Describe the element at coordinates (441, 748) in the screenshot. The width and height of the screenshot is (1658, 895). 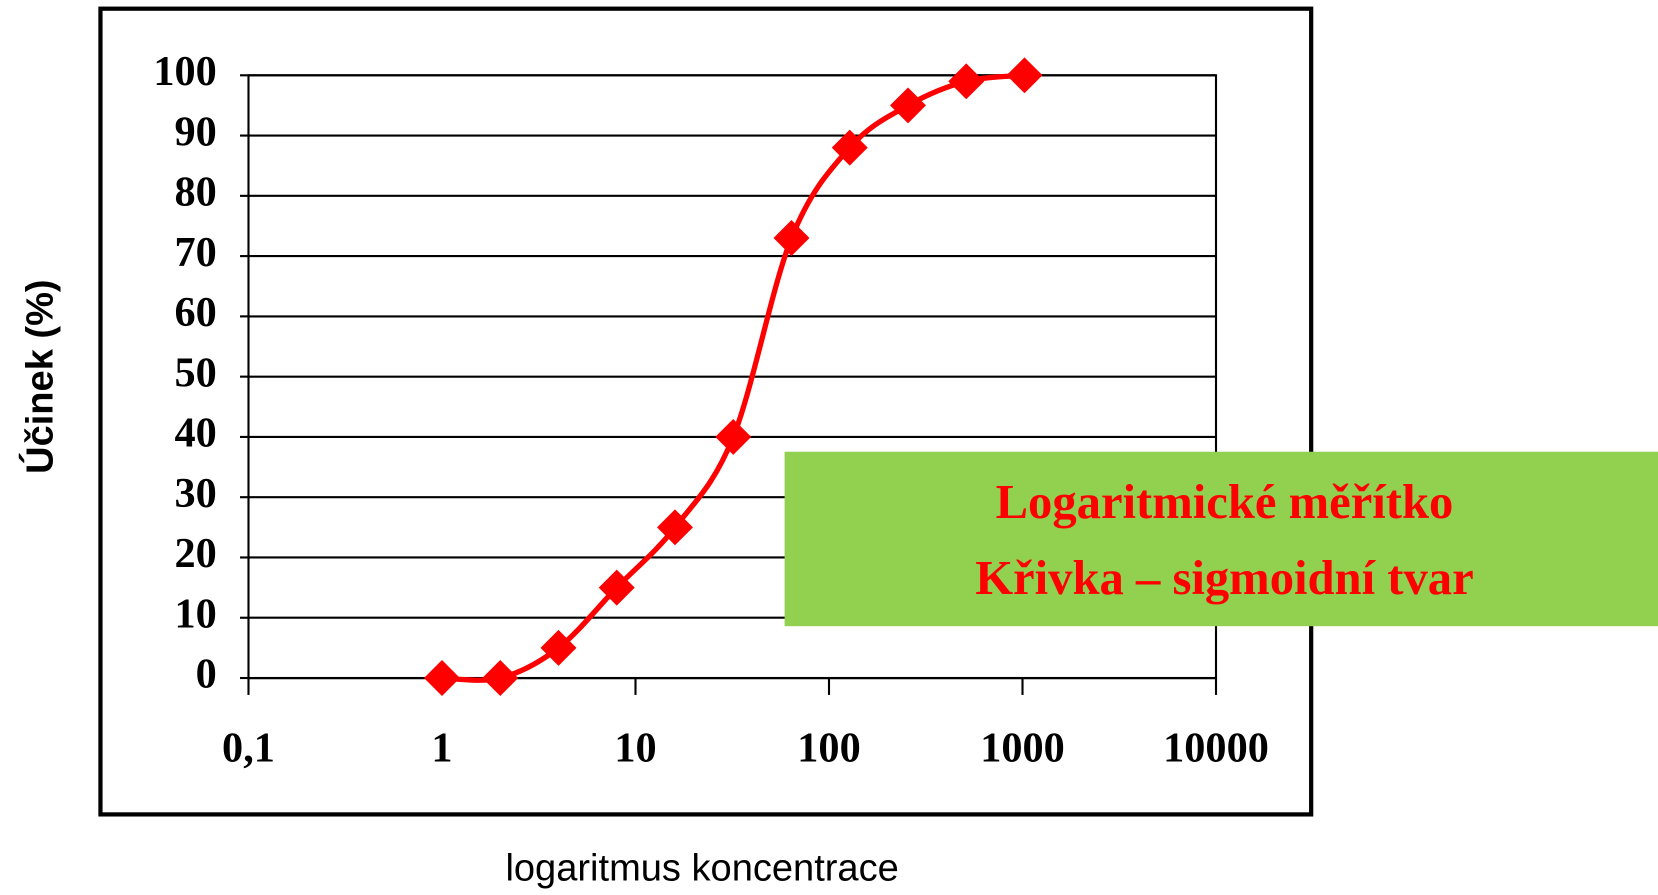
I see `x-tick-label: 1` at that location.